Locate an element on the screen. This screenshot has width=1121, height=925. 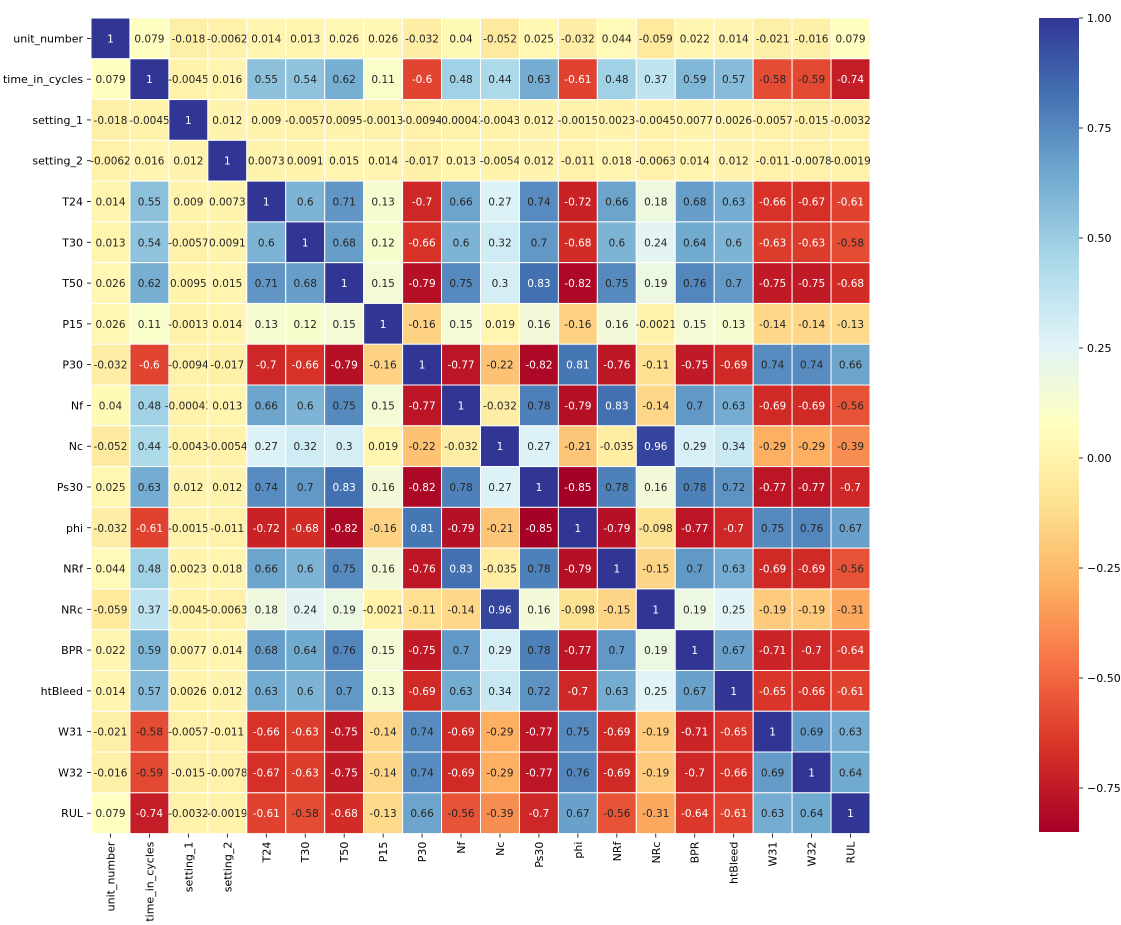
cell-annotation: 0.014 is located at coordinates (110, 203).